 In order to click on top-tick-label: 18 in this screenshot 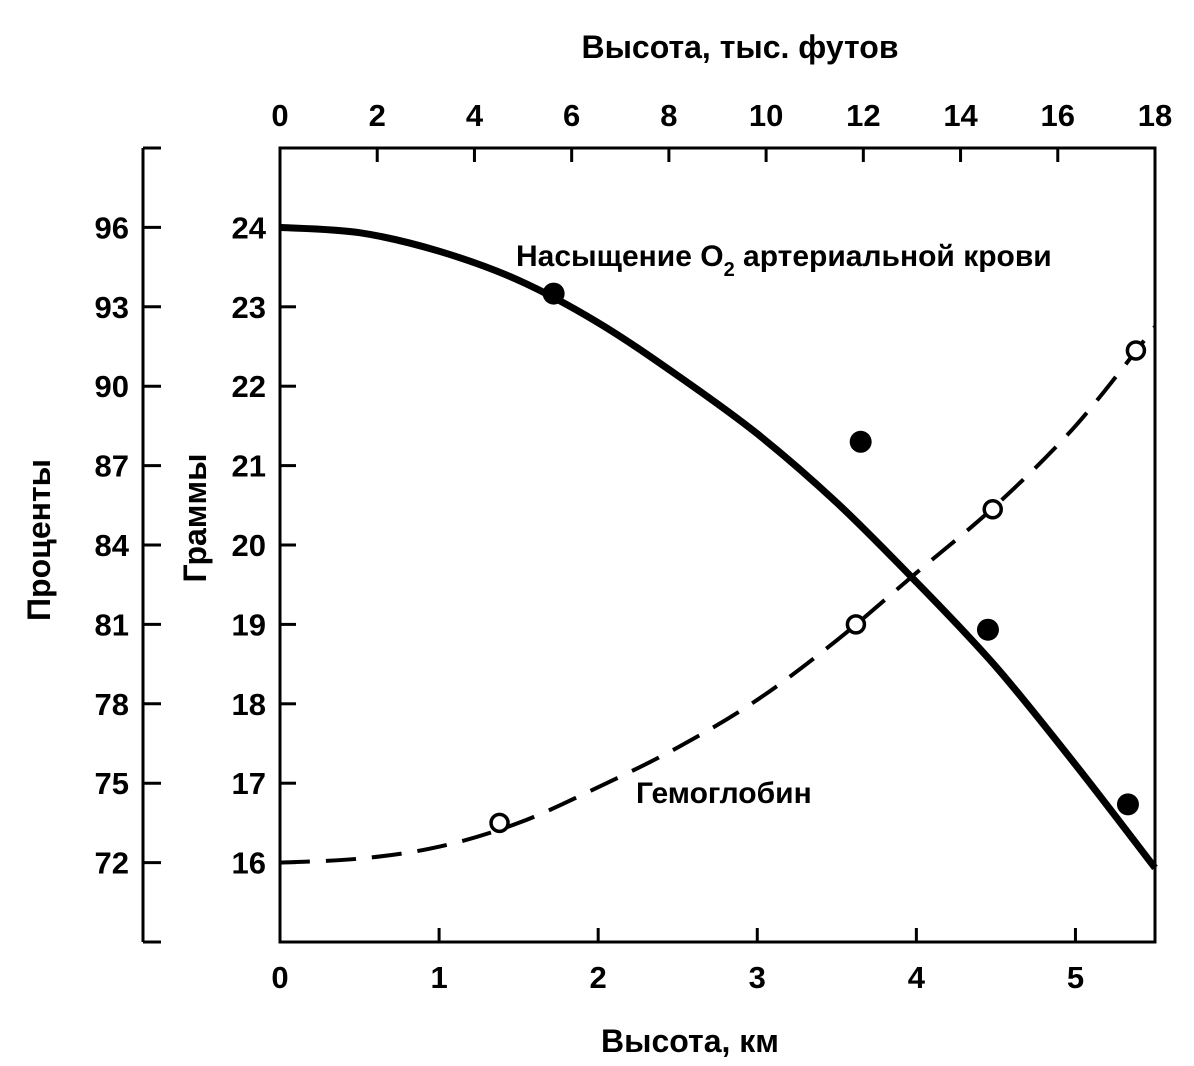, I will do `click(1155, 115)`.